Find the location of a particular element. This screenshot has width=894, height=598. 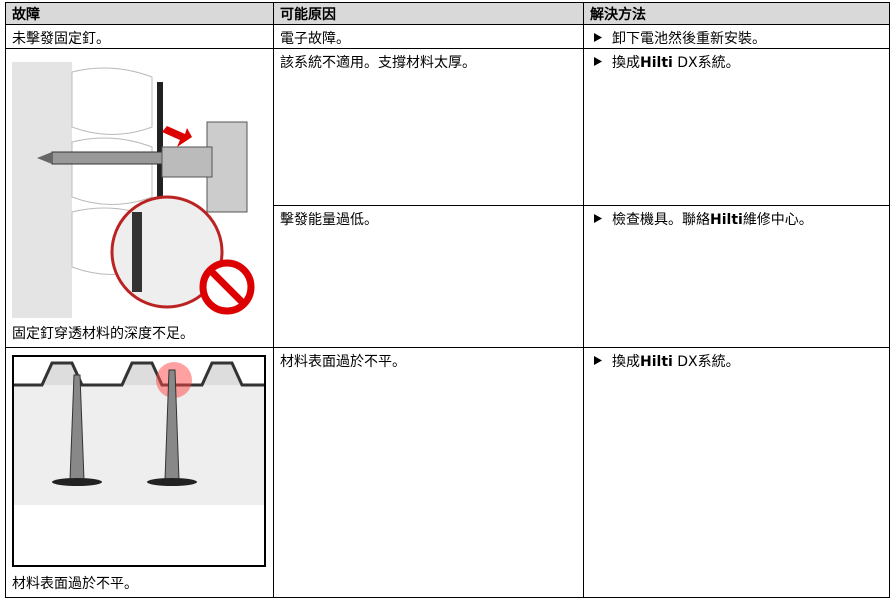

cause-text: 材料表面過於不平。 is located at coordinates (343, 362).